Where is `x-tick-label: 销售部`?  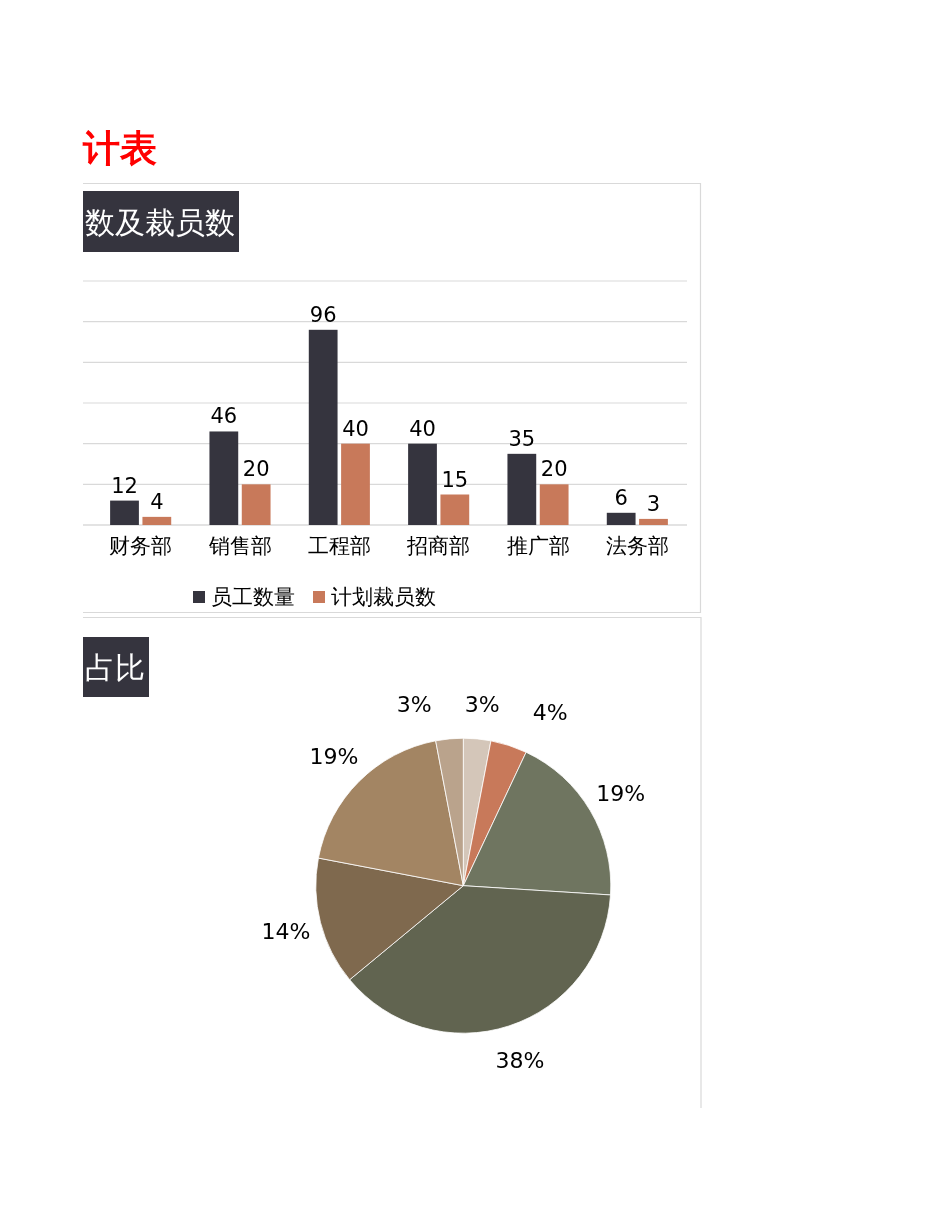
x-tick-label: 销售部 is located at coordinates (239, 546).